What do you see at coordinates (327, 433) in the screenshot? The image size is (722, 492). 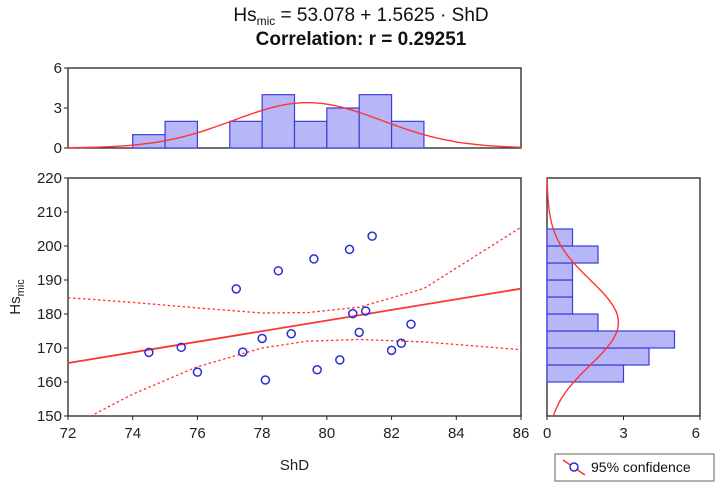 I see `x-tick-label: 80` at bounding box center [327, 433].